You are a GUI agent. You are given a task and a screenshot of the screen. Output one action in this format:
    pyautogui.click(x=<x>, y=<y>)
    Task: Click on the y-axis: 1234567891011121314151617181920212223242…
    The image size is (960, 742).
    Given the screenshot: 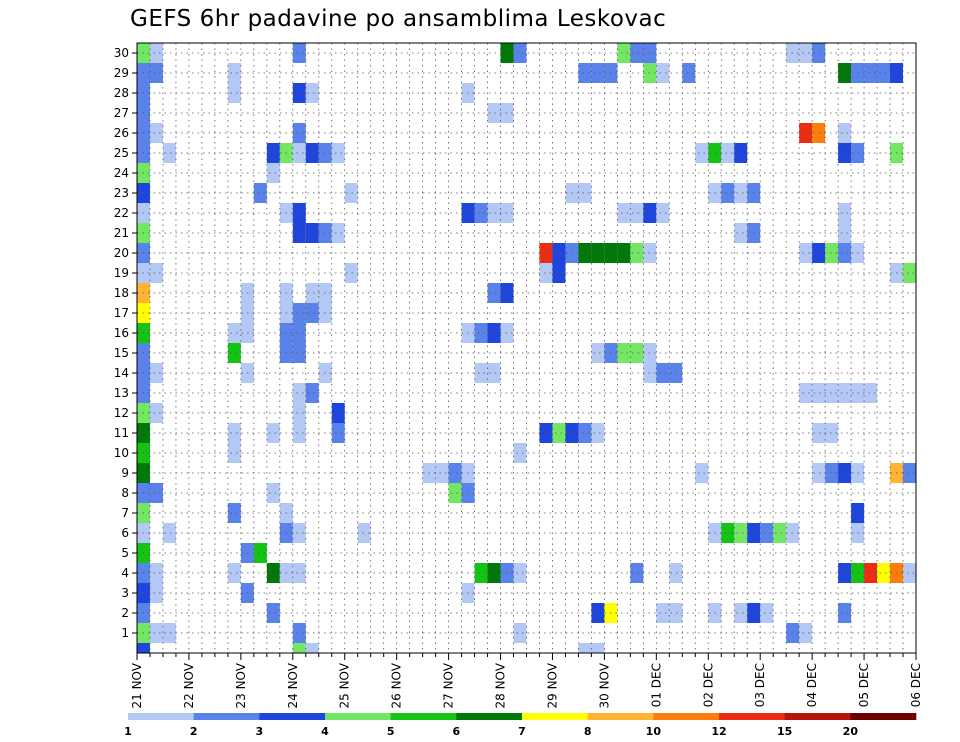 What is the action you would take?
    pyautogui.click(x=125, y=343)
    